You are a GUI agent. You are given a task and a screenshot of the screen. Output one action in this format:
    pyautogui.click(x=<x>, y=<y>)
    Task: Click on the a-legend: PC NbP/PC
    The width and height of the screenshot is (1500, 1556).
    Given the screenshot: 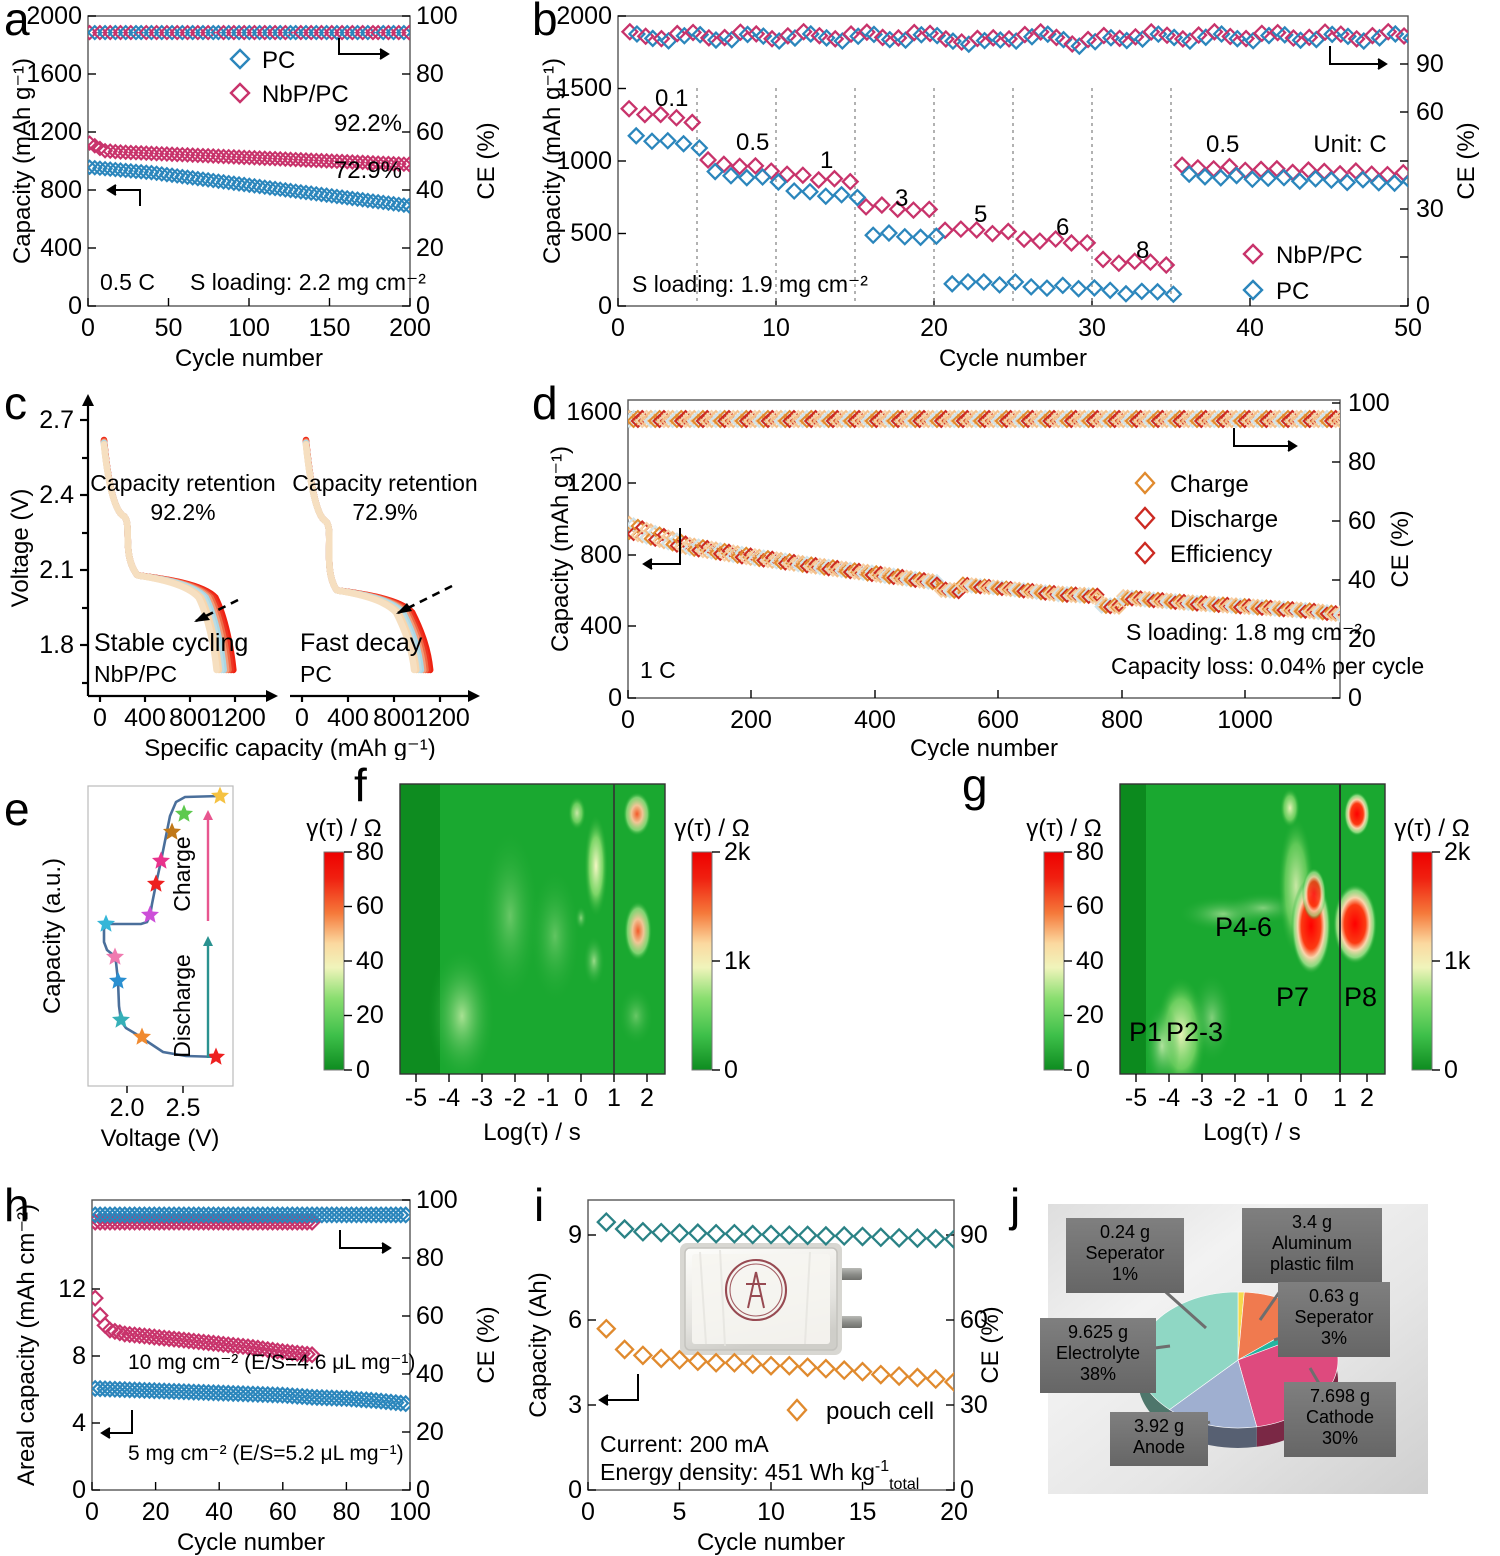 What is the action you would take?
    pyautogui.click(x=289, y=77)
    